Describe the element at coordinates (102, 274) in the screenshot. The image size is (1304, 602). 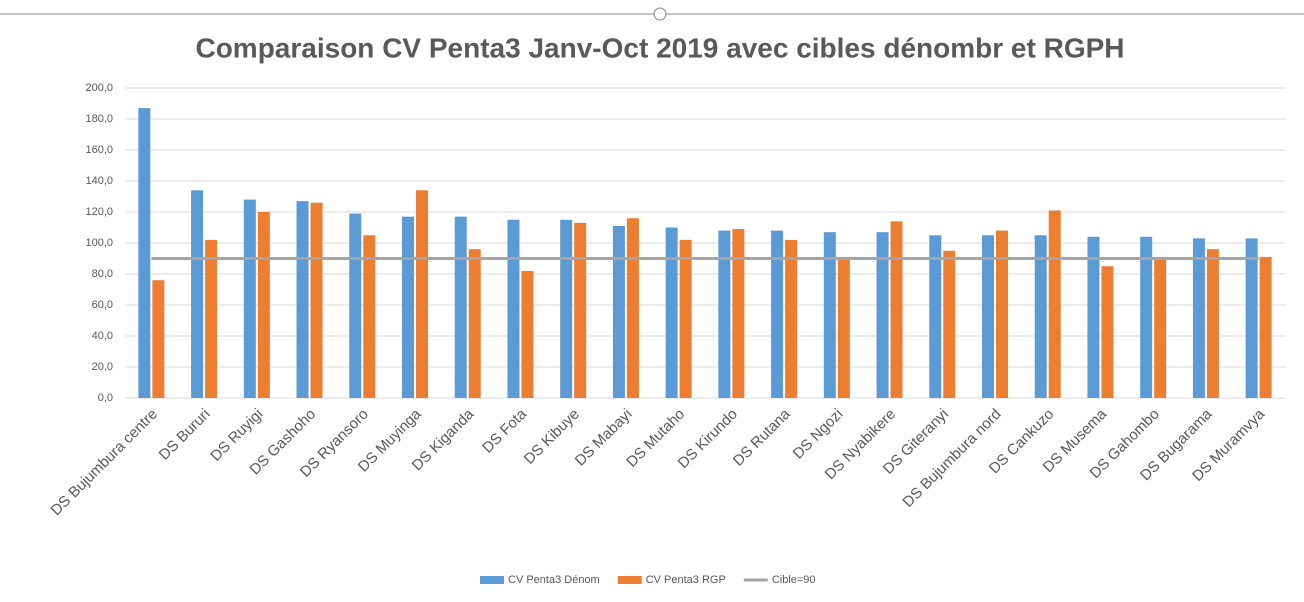
I see `y-tick-label: 80,0` at that location.